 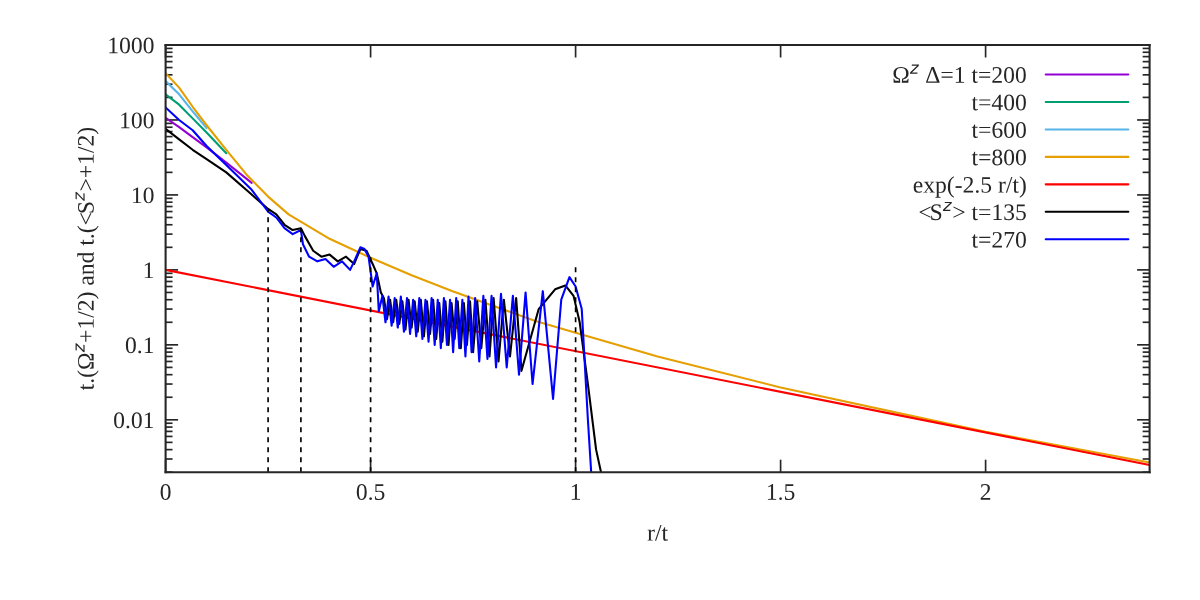 I want to click on y-tick-label: 0.1, so click(x=139, y=345).